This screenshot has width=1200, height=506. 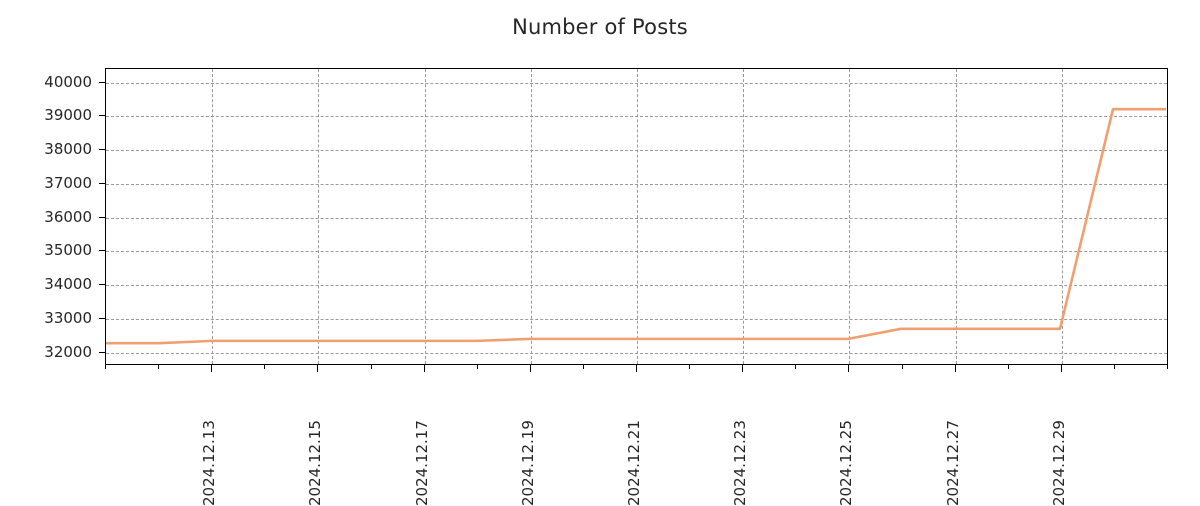 What do you see at coordinates (1058, 463) in the screenshot?
I see `x-tick-label: 2024.12.29` at bounding box center [1058, 463].